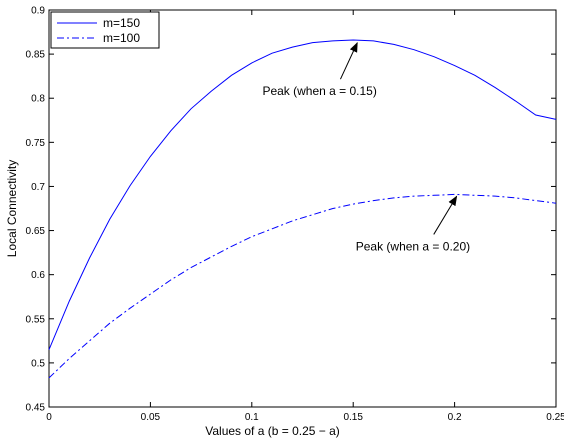  What do you see at coordinates (38, 363) in the screenshot?
I see `y-tick-label: 0.5` at bounding box center [38, 363].